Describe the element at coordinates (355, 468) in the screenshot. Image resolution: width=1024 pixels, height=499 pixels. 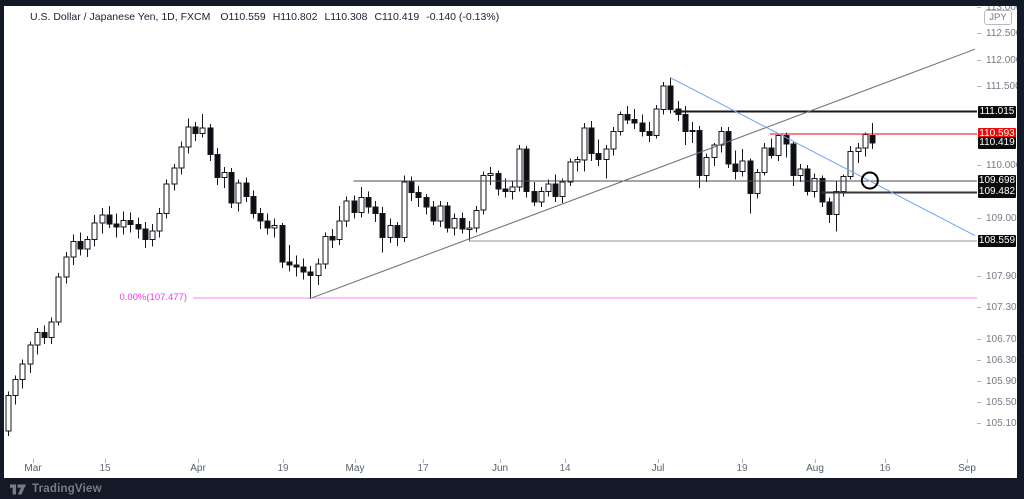
I see `time-axis-label: May` at that location.